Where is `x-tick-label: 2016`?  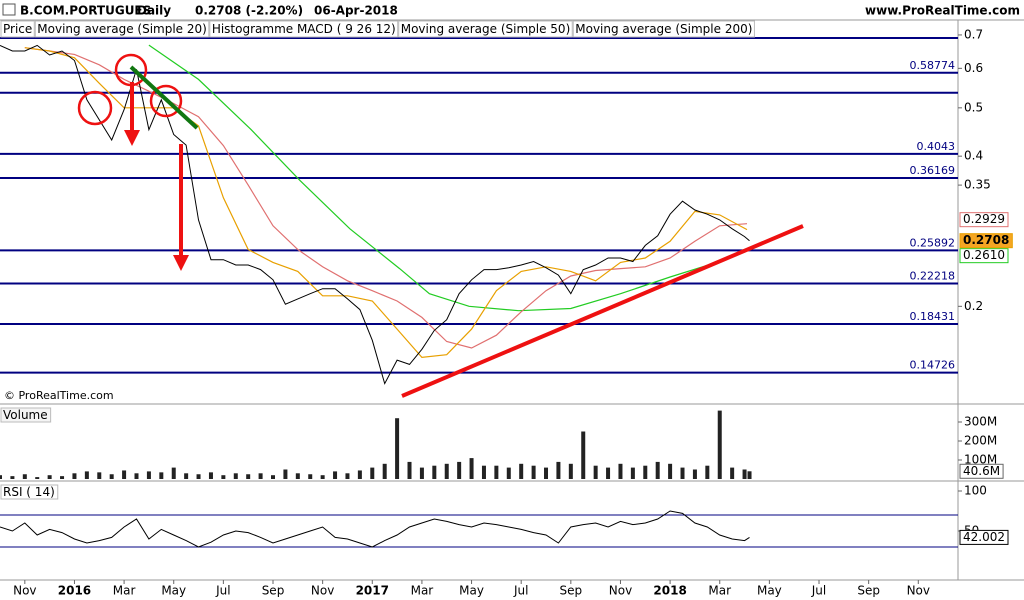 x-tick-label: 2016 is located at coordinates (74, 591).